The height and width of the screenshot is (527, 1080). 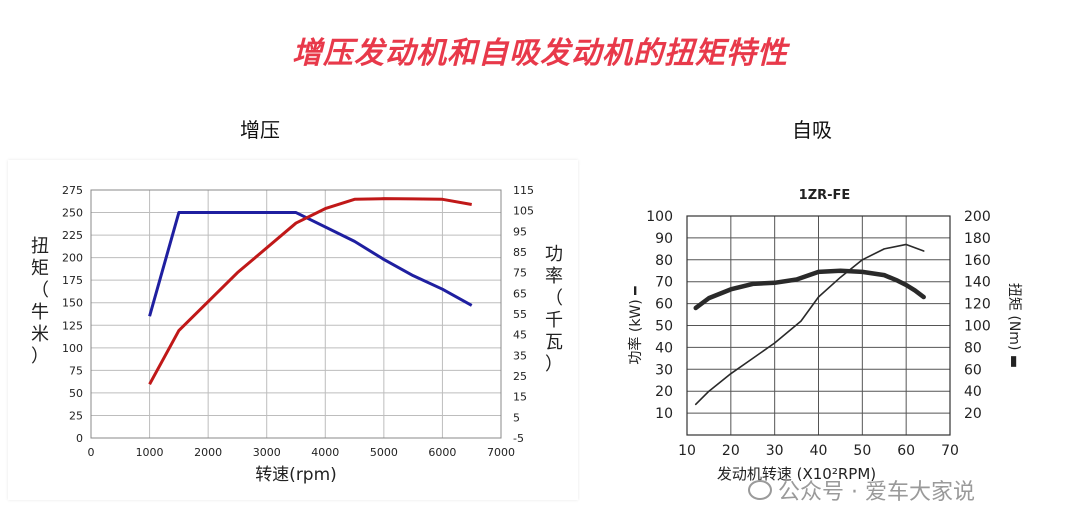 I want to click on watermark-text: 公众号 · 爱车大家说, so click(x=876, y=492).